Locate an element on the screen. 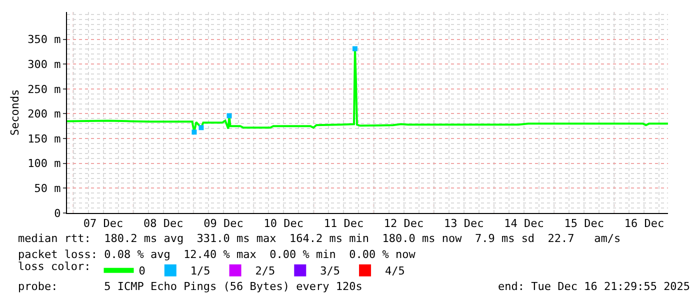  x-tick-label: 10 Dec is located at coordinates (284, 223).